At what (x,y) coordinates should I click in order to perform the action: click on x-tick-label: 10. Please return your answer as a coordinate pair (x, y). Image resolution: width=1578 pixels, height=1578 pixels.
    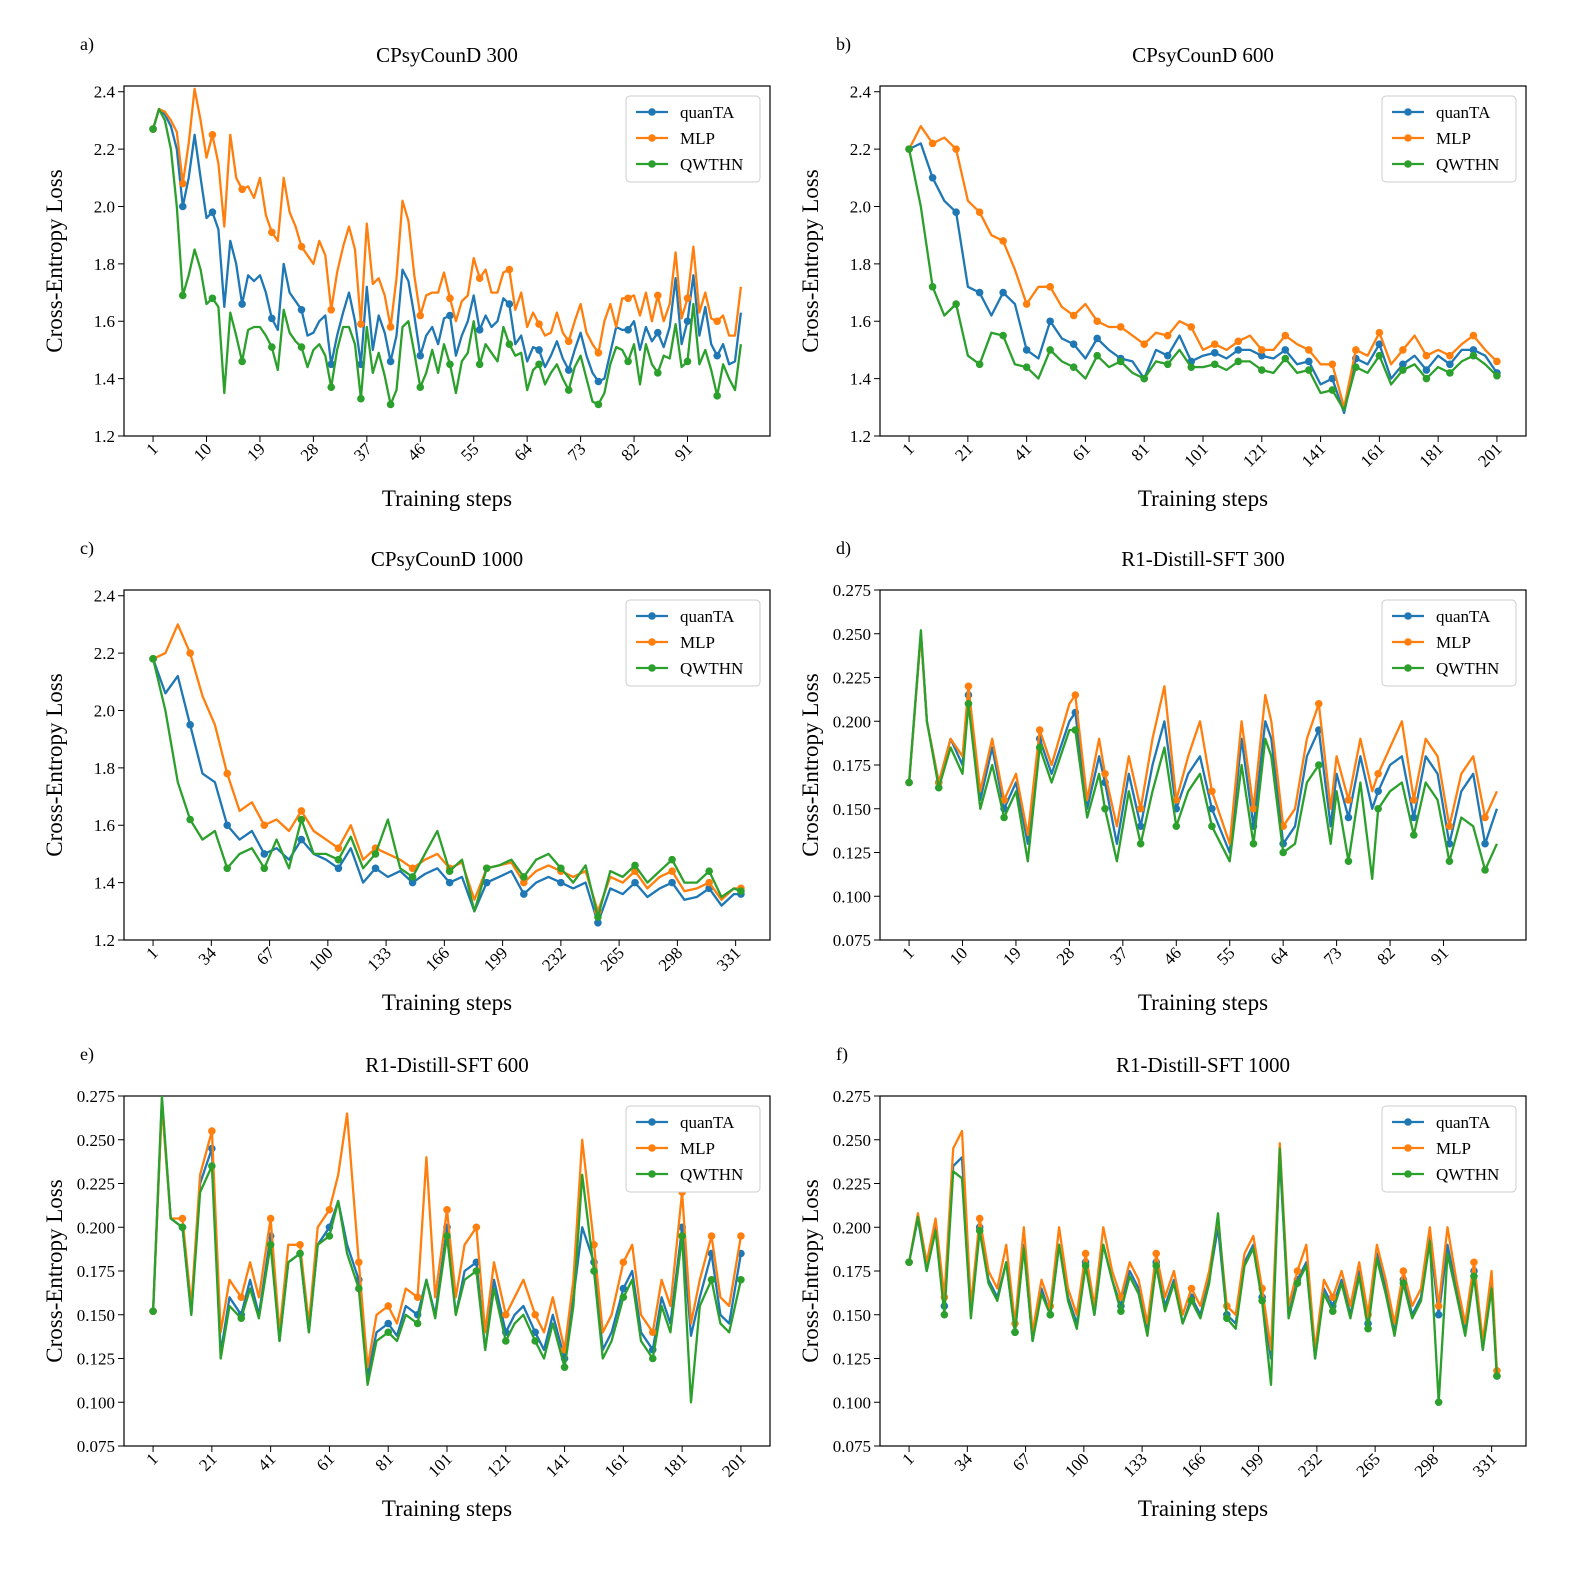
    Looking at the image, I should click on (958, 955).